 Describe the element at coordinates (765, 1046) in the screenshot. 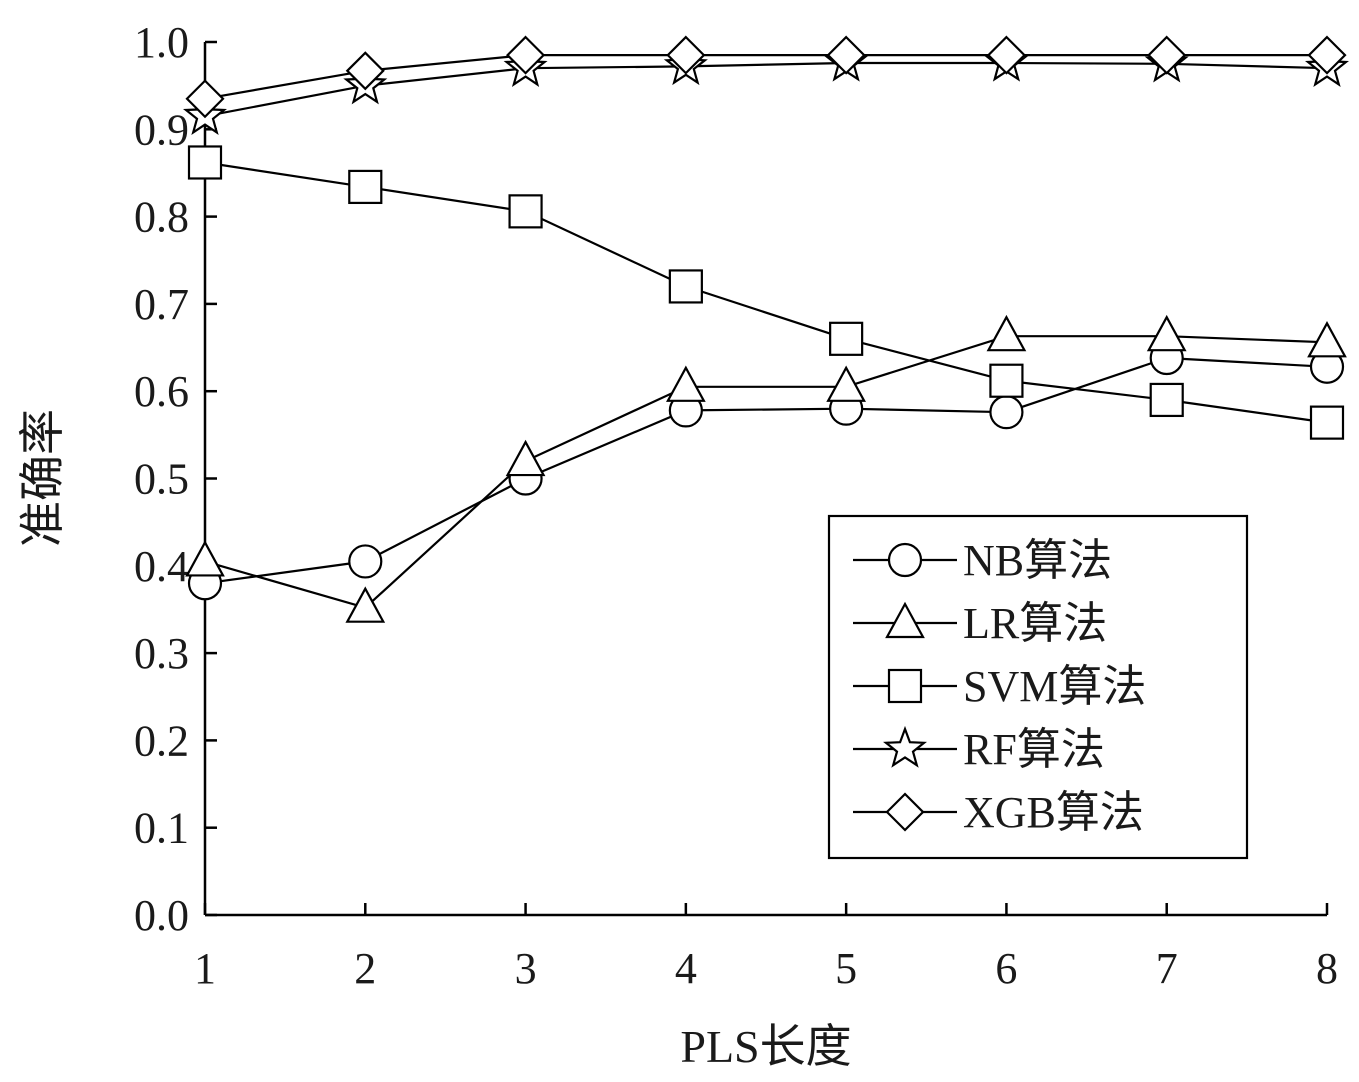

I see `x-axis-title: PLS长度` at that location.